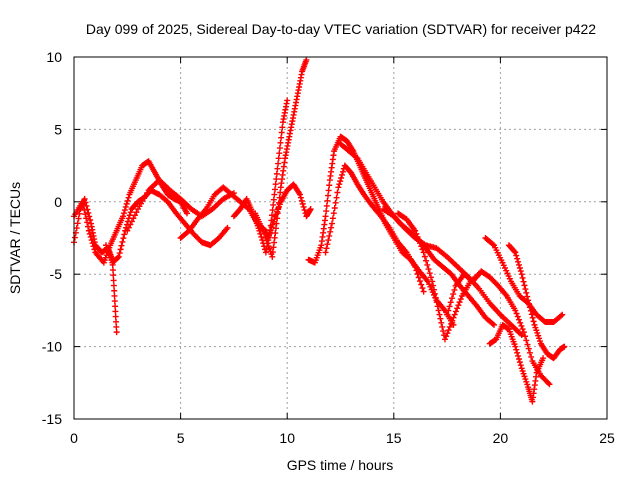 The height and width of the screenshot is (480, 640). Describe the element at coordinates (340, 465) in the screenshot. I see `x-axis-label: GPS time / hours` at that location.